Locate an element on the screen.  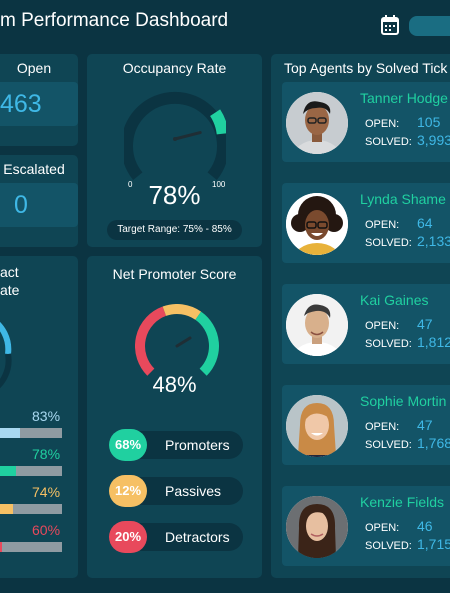
open-value-box: 463 is located at coordinates (39, 104).